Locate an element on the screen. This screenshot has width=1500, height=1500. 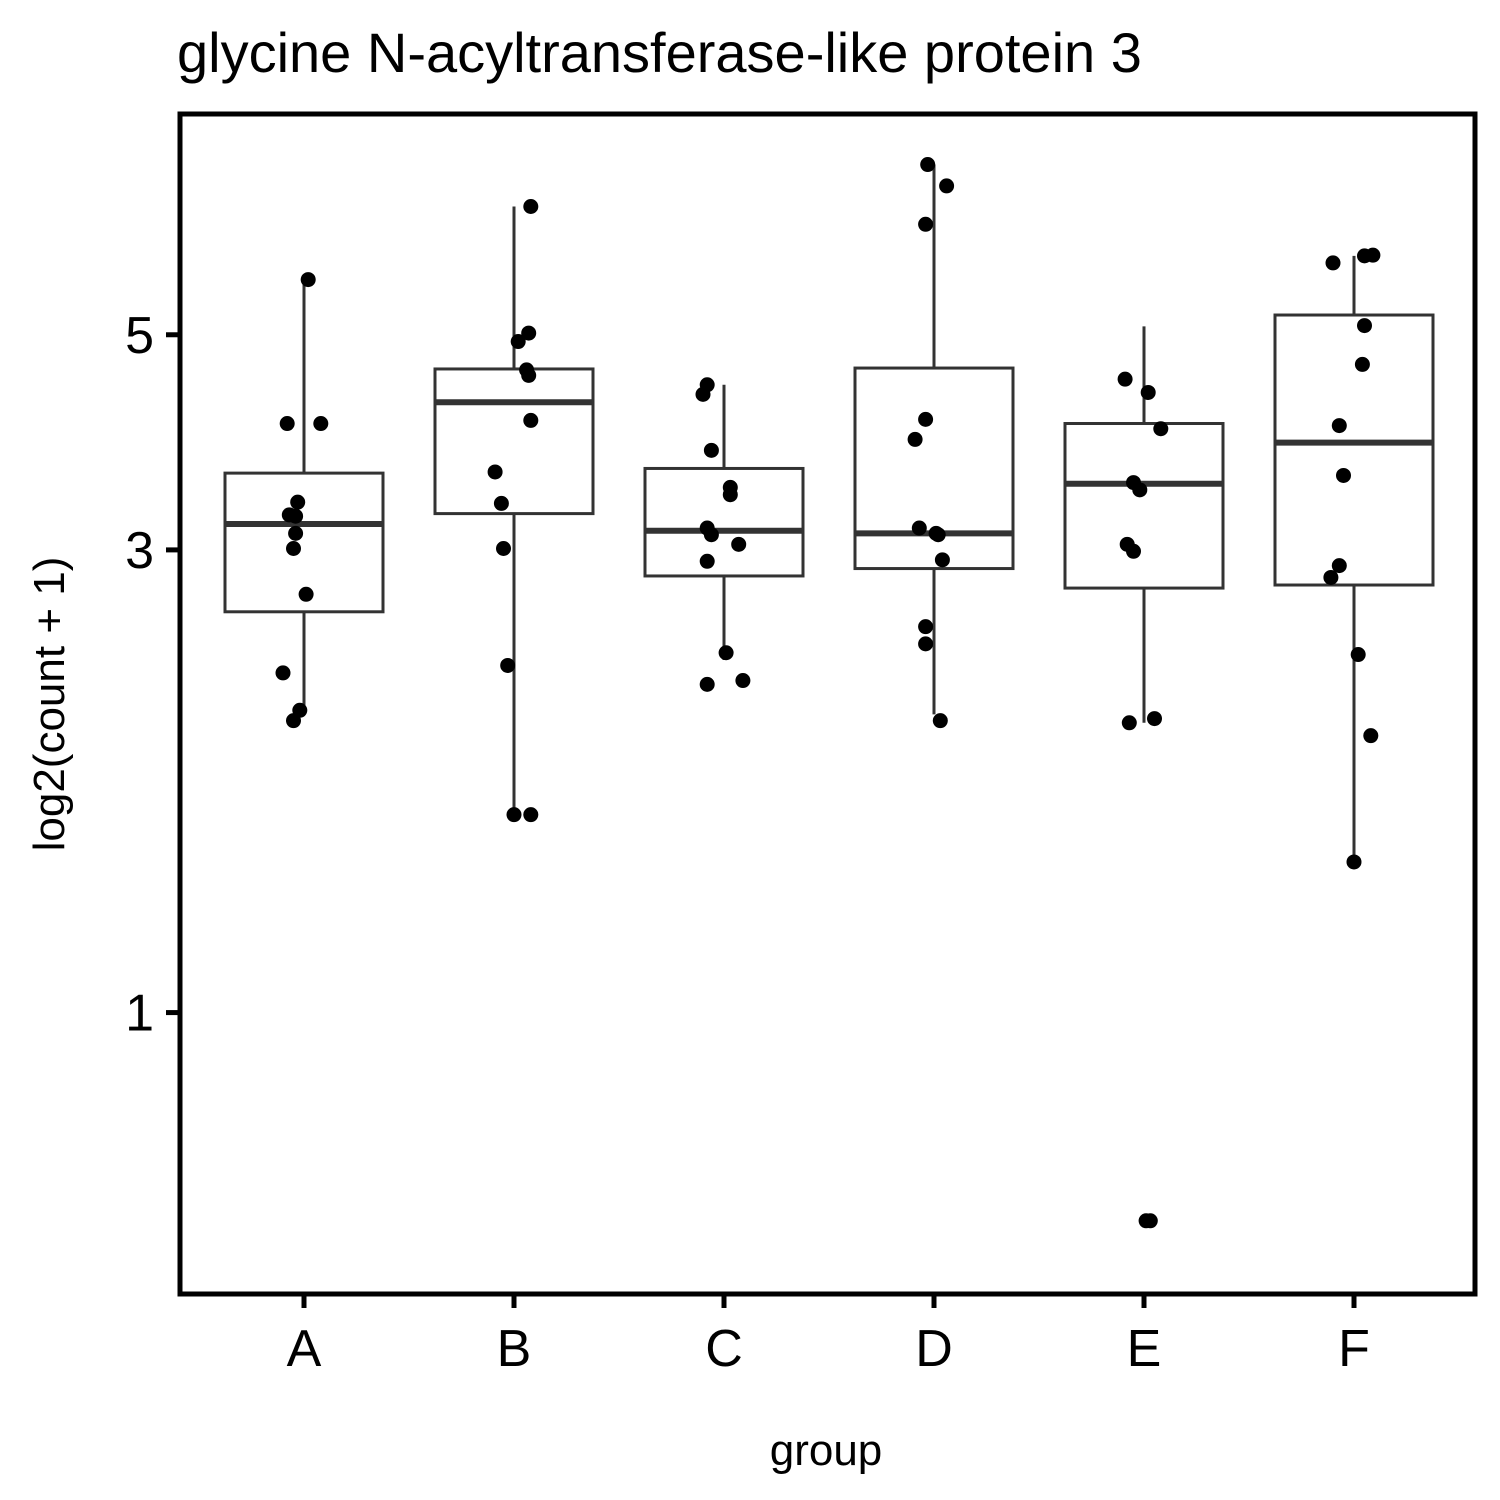
x-axis-title: group is located at coordinates (826, 1450).